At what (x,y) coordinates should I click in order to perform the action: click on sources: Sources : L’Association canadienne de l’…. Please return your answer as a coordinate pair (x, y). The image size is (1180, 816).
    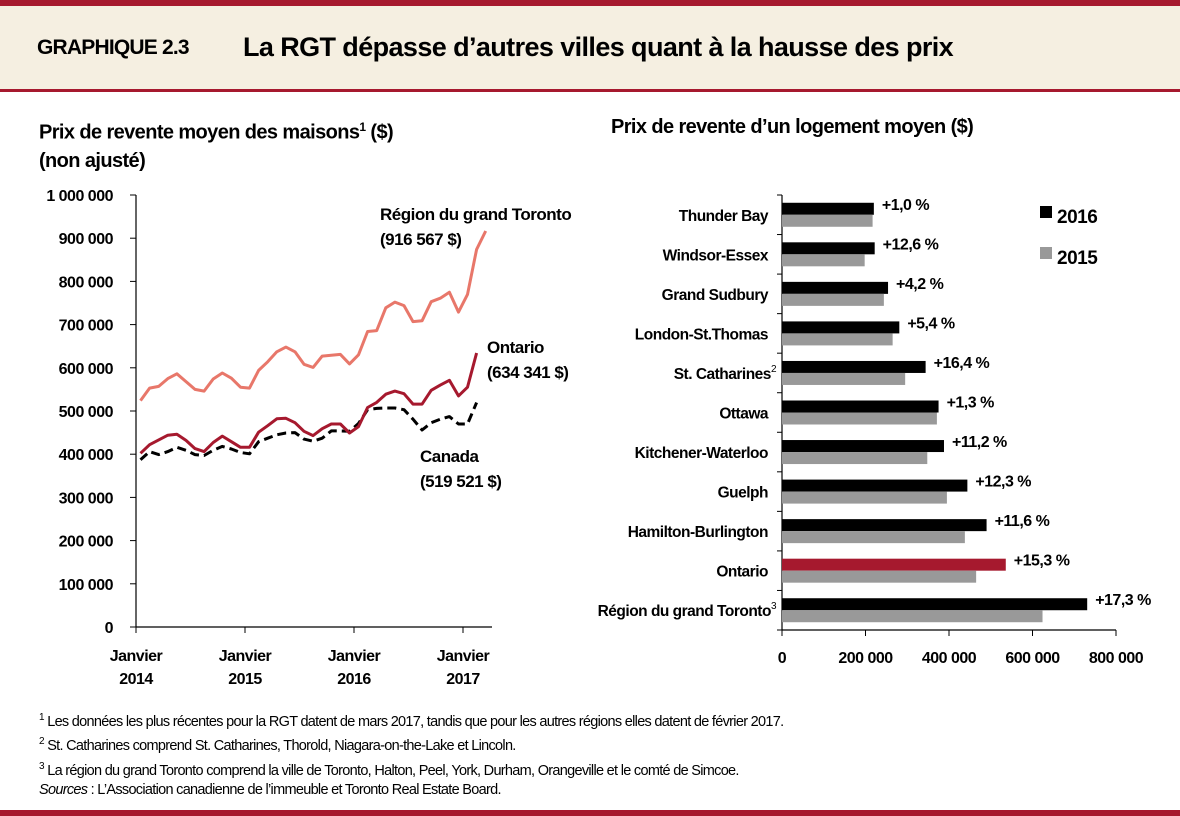
    Looking at the image, I should click on (411, 791).